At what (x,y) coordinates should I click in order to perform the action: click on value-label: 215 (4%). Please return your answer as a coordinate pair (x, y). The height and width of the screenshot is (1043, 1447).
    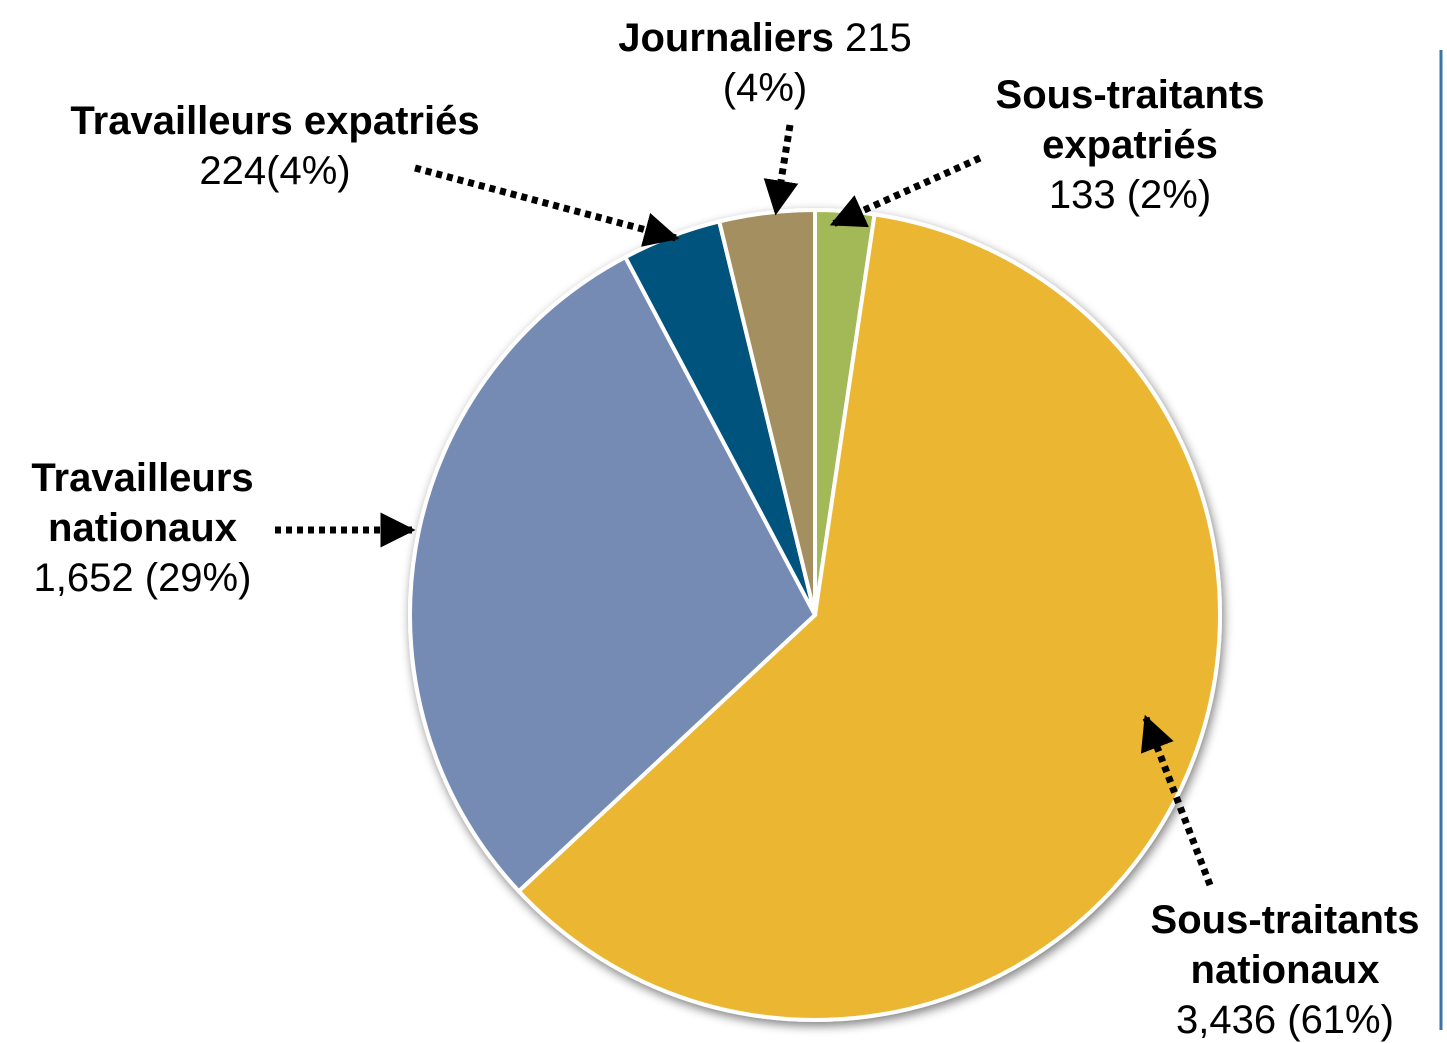
    Looking at the image, I should click on (817, 63).